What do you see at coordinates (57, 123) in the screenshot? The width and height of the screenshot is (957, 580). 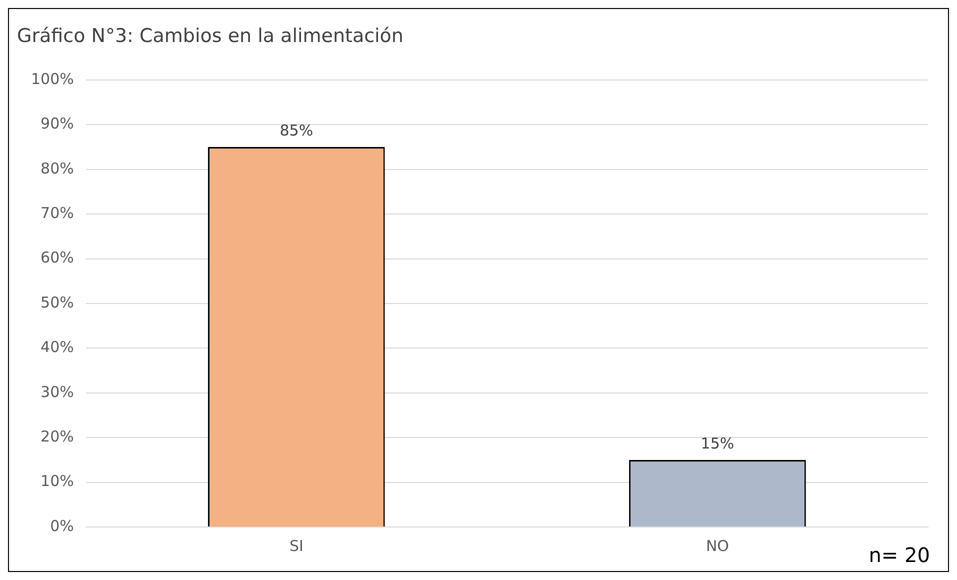 I see `y-tick-label: 90%` at bounding box center [57, 123].